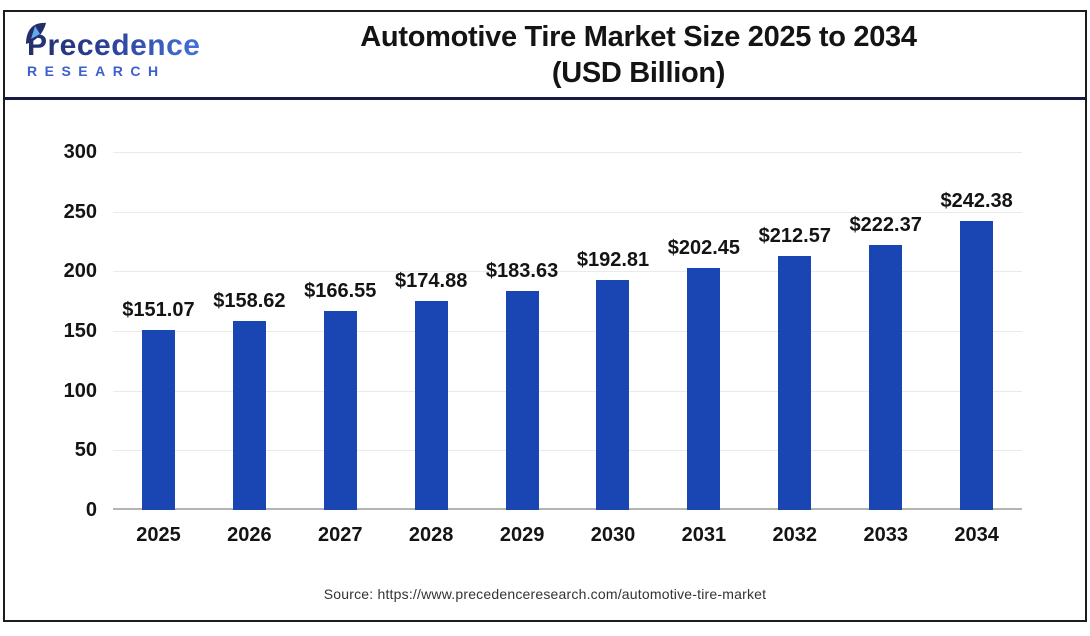 Image resolution: width=1090 pixels, height=636 pixels. Describe the element at coordinates (114, 45) in the screenshot. I see `logo-wordmark: Precedence` at that location.